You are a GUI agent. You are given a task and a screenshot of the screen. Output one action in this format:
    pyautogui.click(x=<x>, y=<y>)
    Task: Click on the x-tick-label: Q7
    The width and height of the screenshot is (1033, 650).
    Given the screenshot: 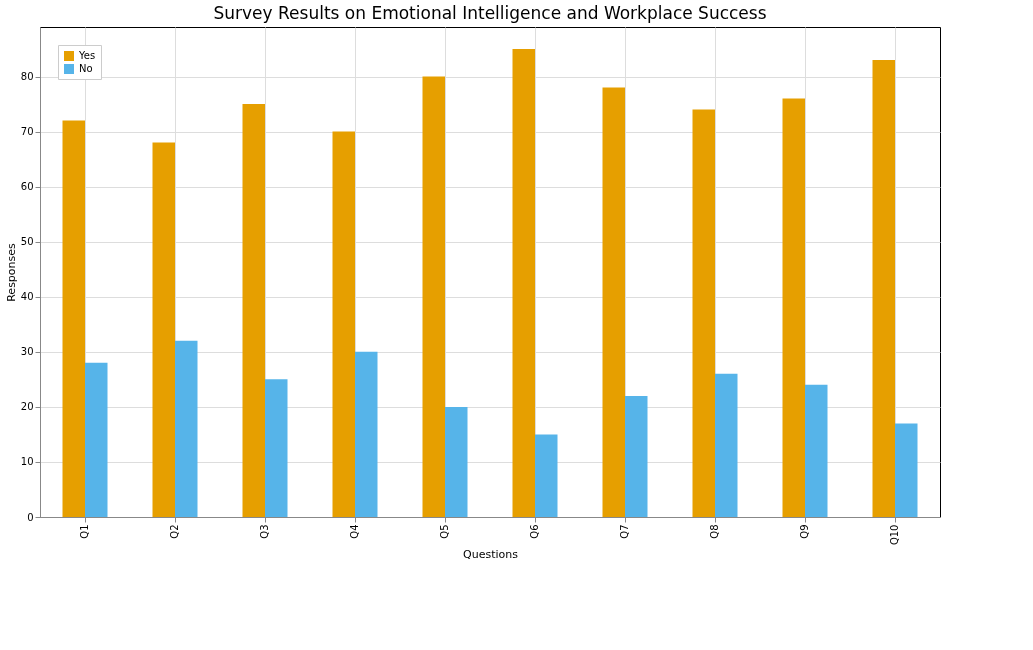 What is the action you would take?
    pyautogui.click(x=624, y=531)
    